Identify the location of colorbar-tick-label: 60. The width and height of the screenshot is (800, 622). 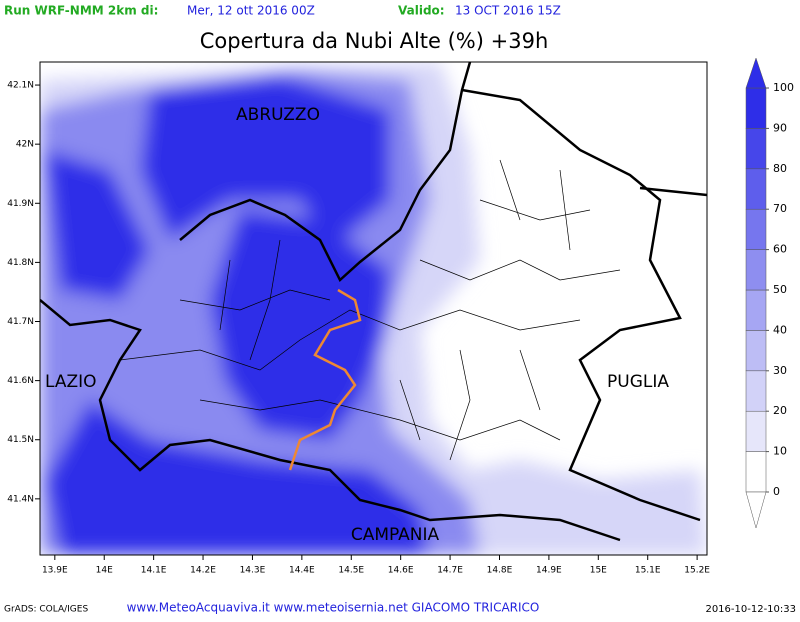
(780, 249).